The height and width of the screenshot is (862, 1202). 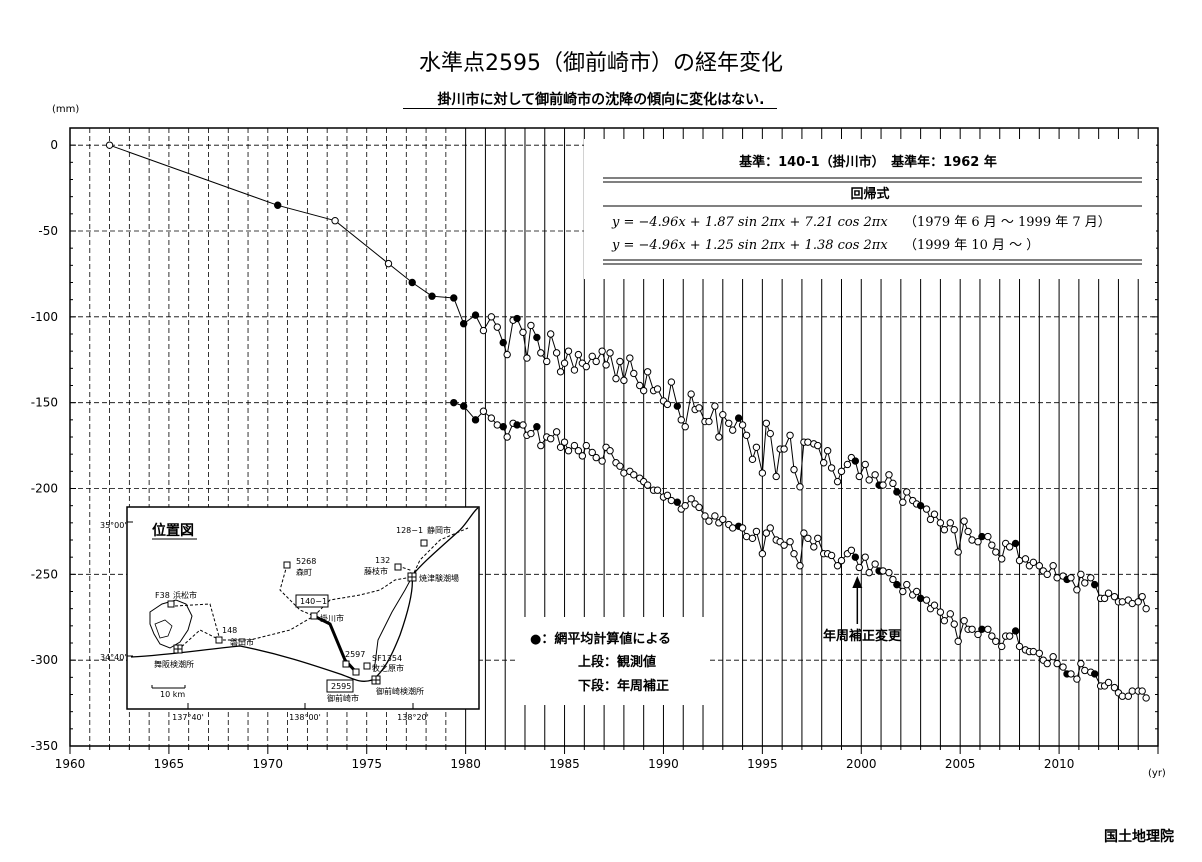 What do you see at coordinates (332, 618) in the screenshot?
I see `map-label: 掛川市` at bounding box center [332, 618].